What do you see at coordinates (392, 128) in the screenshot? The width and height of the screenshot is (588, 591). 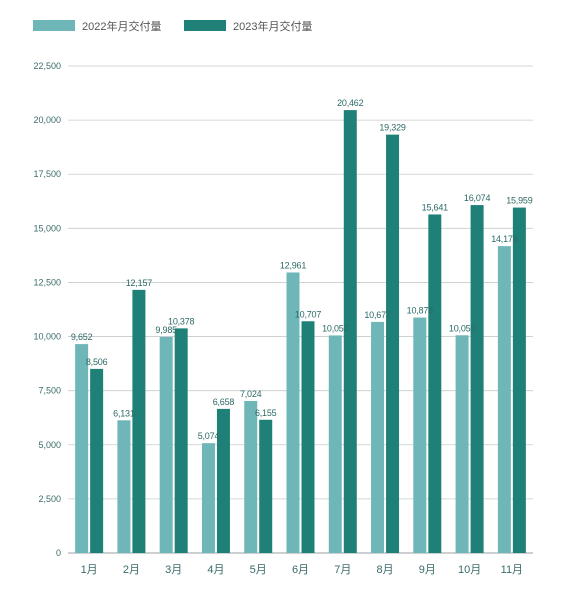 I see `data-label: 19,329` at bounding box center [392, 128].